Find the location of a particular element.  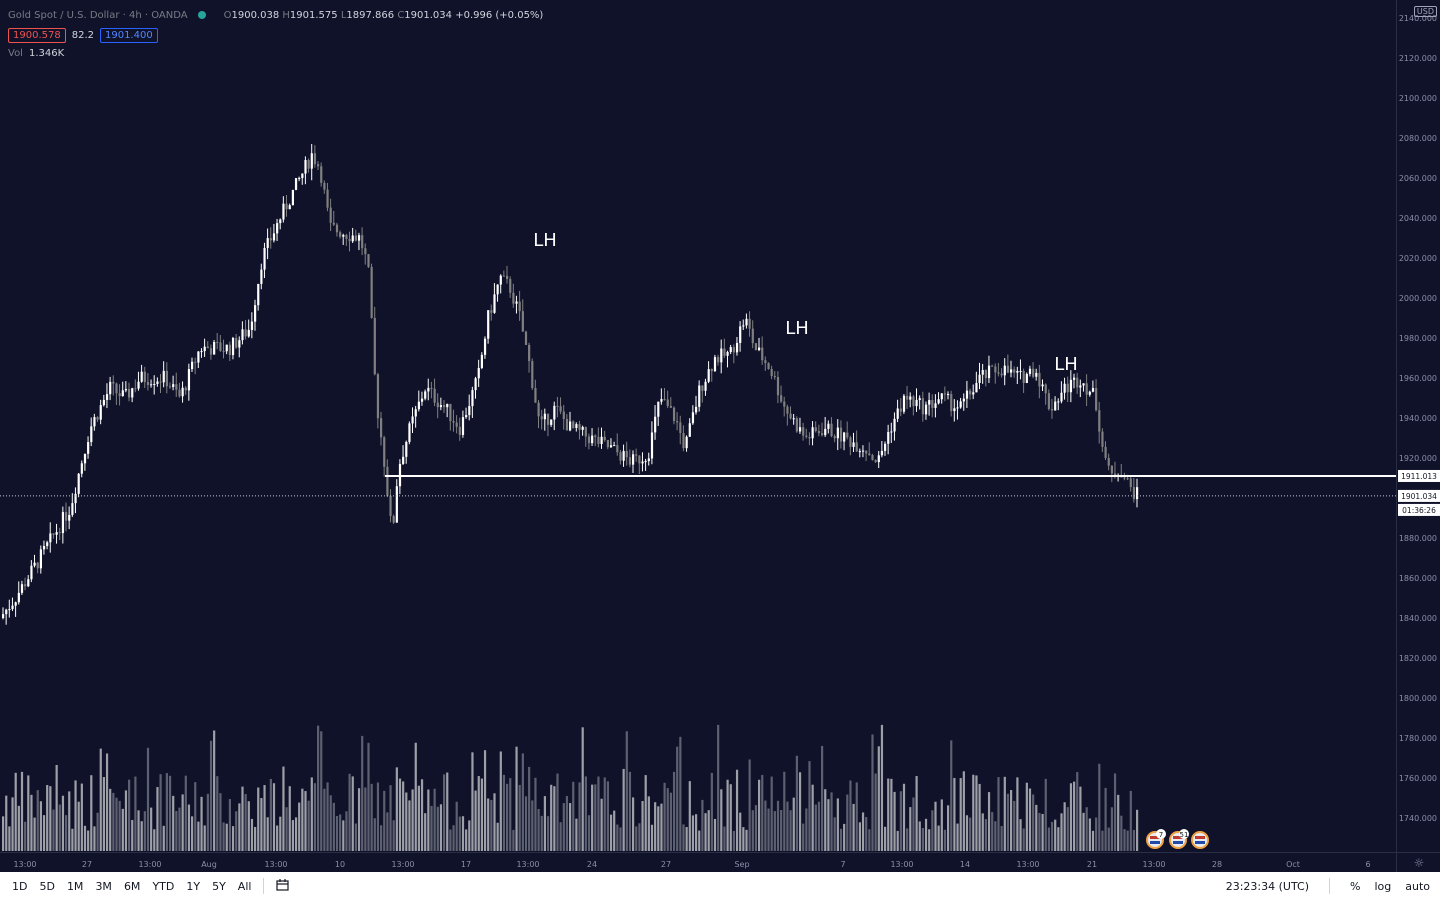

utc-clock: 23:23:34 (UTC) is located at coordinates (1267, 886).